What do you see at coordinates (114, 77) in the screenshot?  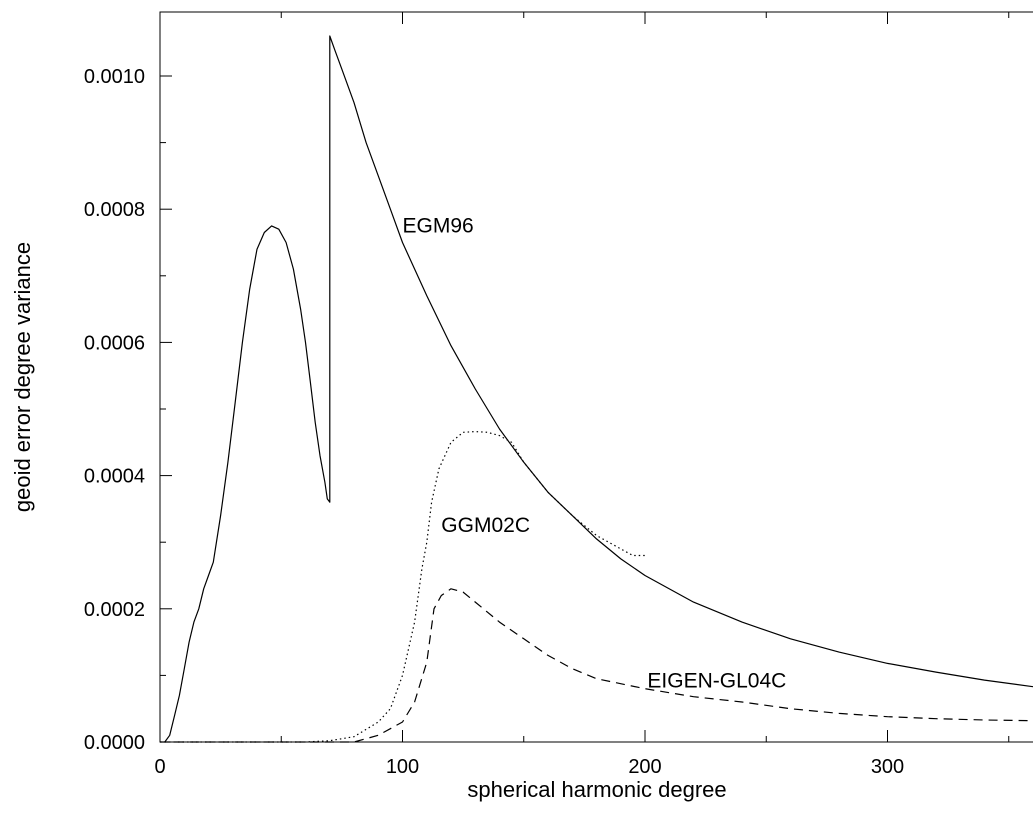 I see `y-tick-label: 0.0010` at bounding box center [114, 77].